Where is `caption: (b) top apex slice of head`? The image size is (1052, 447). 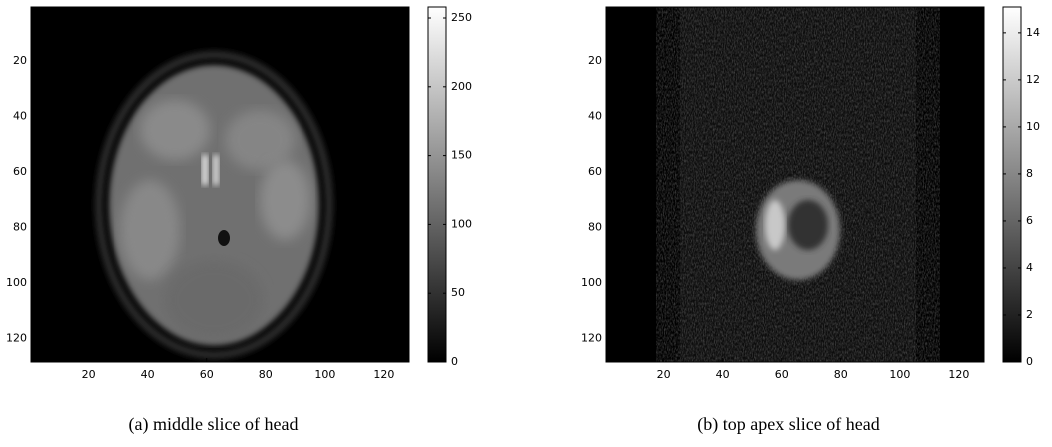 caption: (b) top apex slice of head is located at coordinates (788, 424).